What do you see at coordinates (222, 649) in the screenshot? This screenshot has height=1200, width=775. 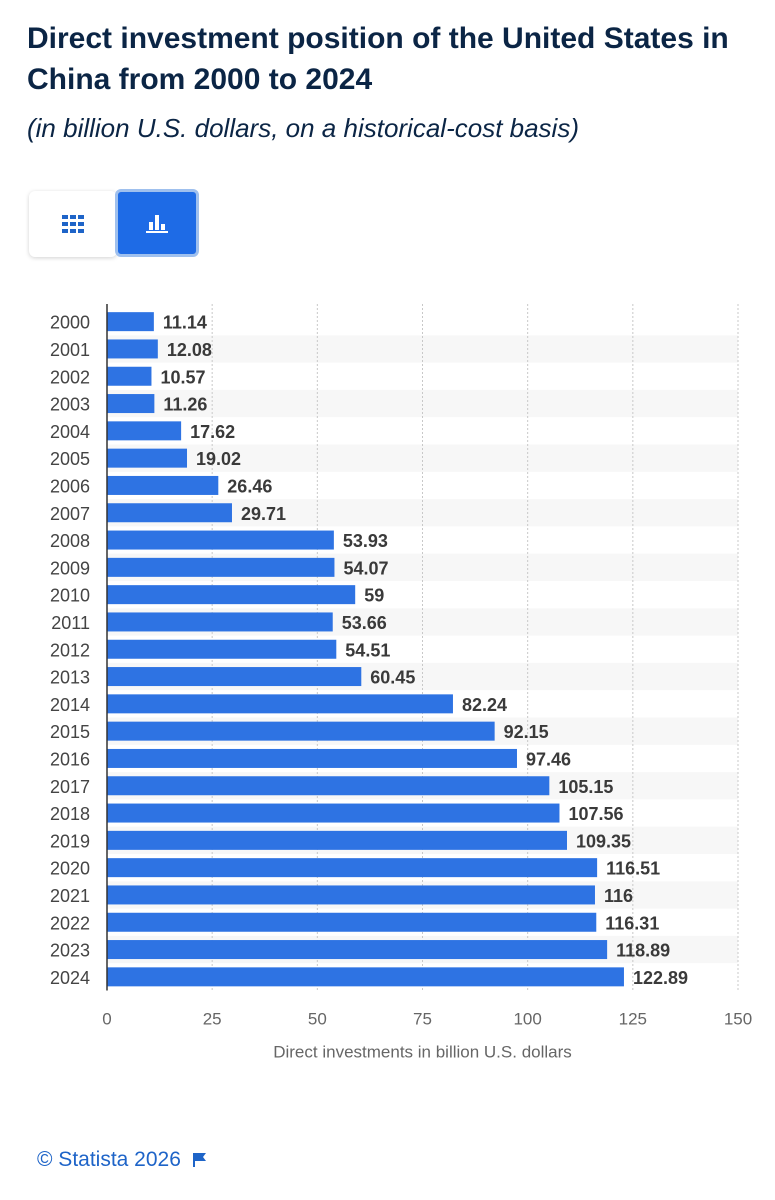 I see `bar-2012` at bounding box center [222, 649].